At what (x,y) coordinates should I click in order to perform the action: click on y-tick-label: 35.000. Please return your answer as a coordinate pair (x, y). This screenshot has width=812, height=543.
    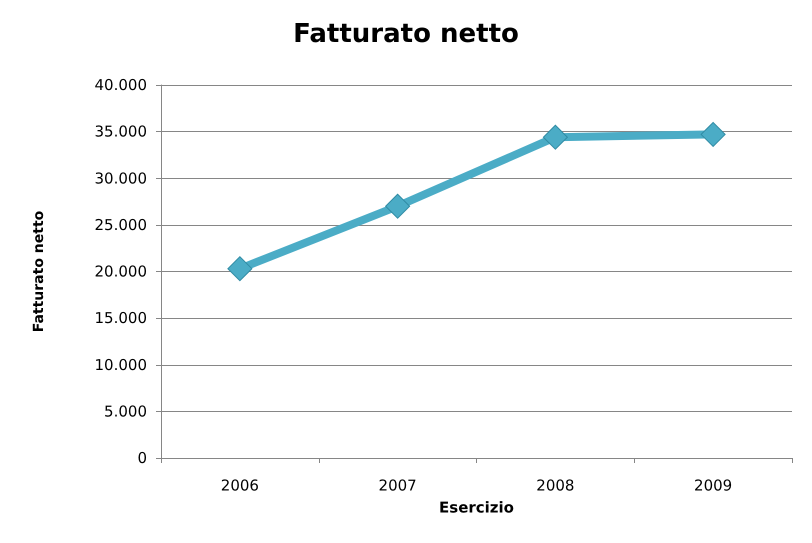
    Looking at the image, I should click on (120, 131).